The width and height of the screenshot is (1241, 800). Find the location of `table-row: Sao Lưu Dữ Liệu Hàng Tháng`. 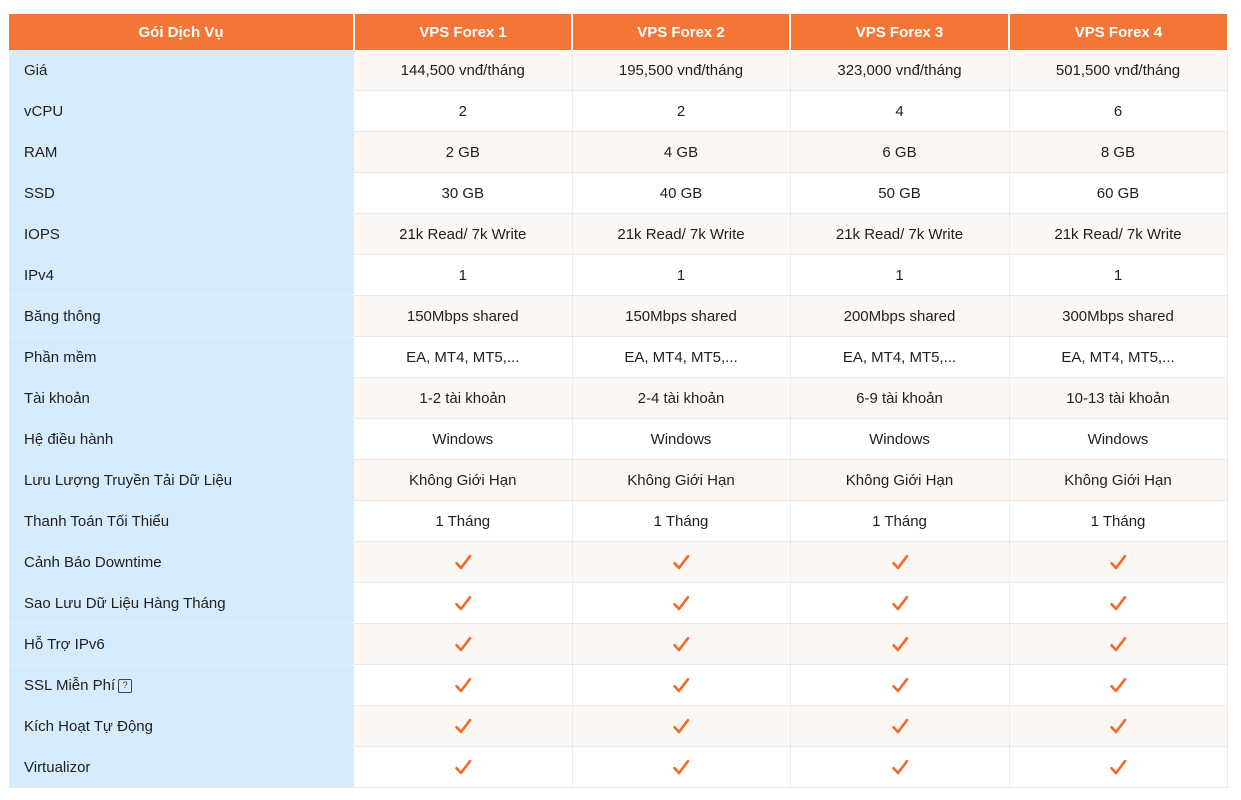

table-row: Sao Lưu Dữ Liệu Hàng Tháng is located at coordinates (618, 603).